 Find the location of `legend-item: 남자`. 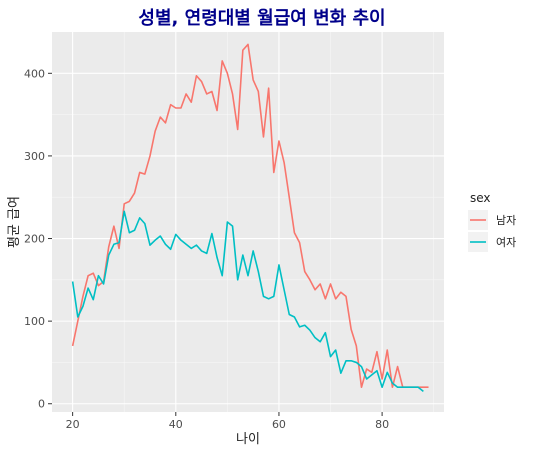

legend-item: 남자 is located at coordinates (492, 220).